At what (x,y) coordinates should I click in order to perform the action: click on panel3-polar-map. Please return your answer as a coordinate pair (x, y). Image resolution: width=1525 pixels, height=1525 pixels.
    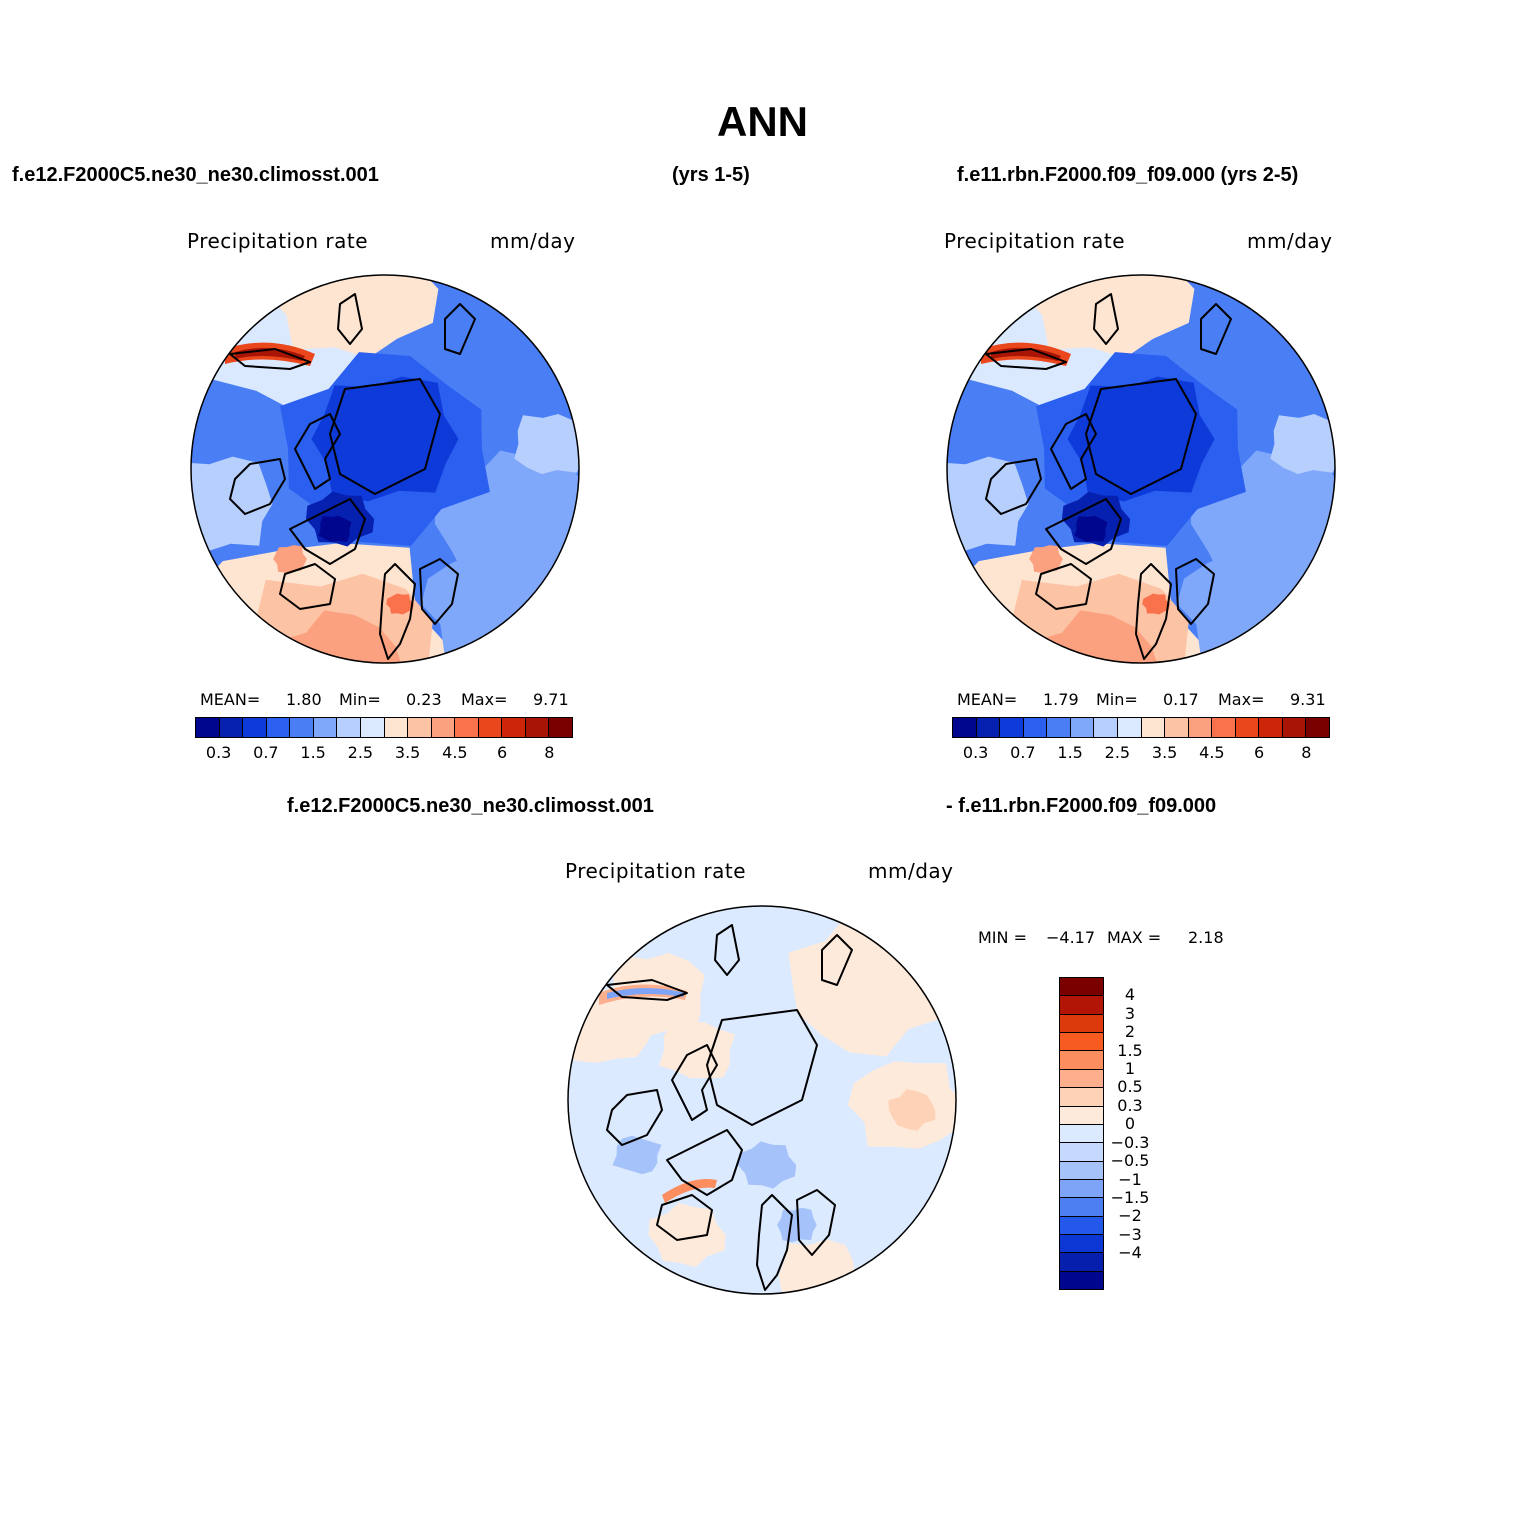
    Looking at the image, I should click on (762, 1100).